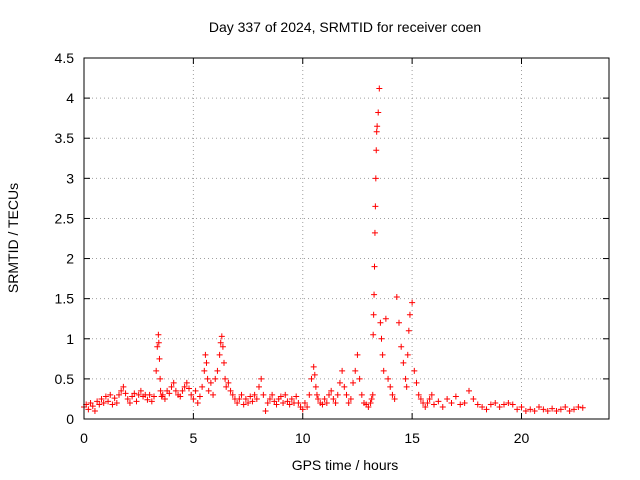 The height and width of the screenshot is (480, 640). I want to click on y-tick-label: 0.5, so click(65, 379).